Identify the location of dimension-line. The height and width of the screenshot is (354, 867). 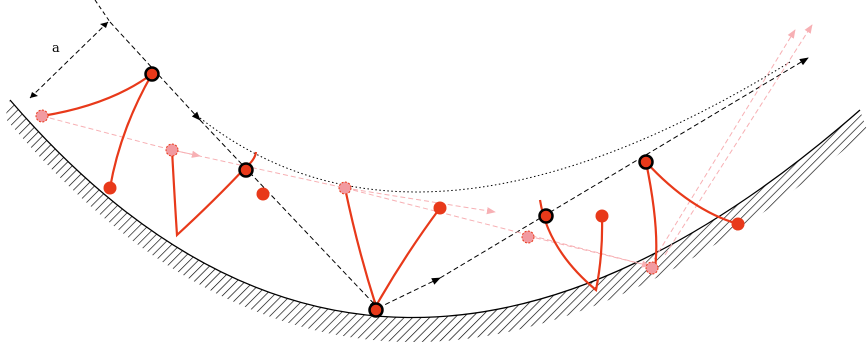
(69, 60).